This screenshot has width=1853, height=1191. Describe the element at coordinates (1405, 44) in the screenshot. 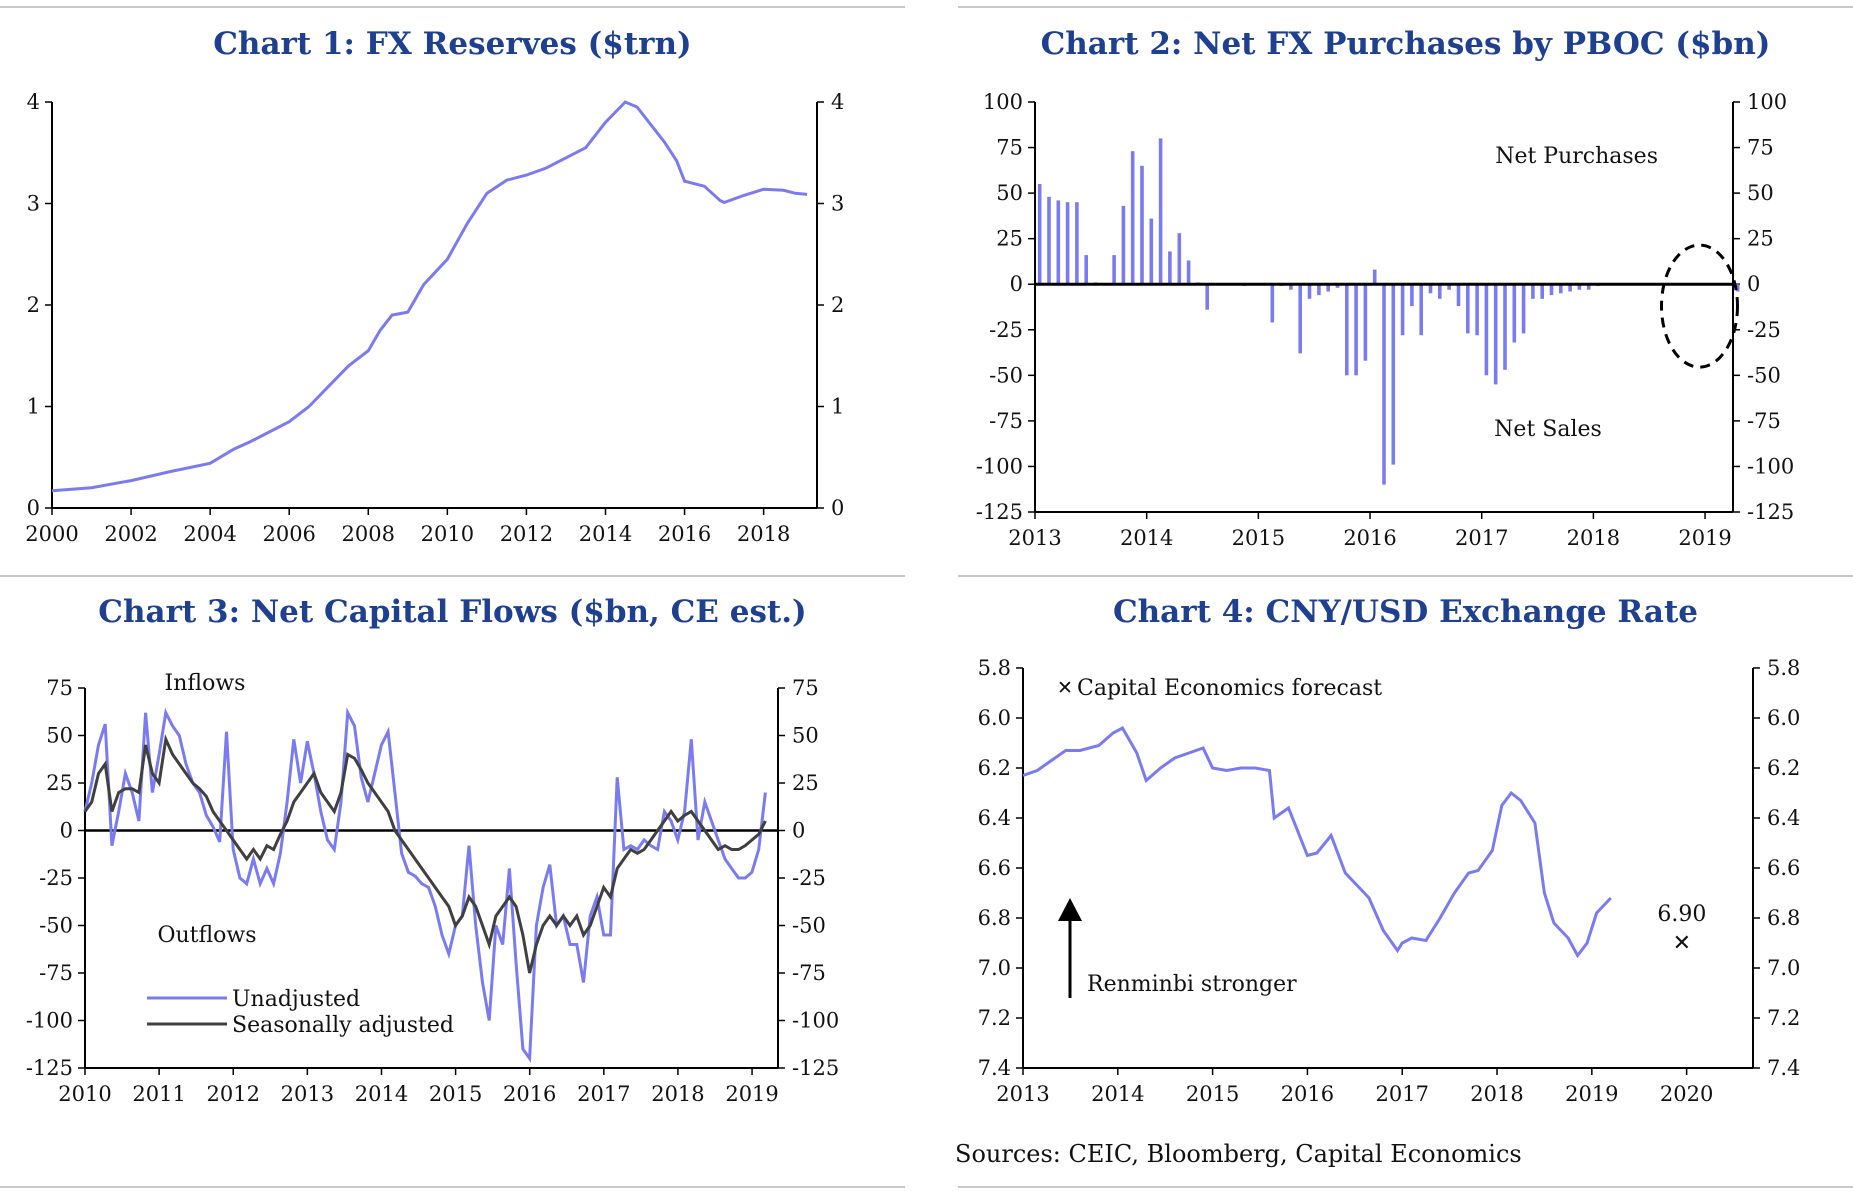

I see `chart2-title: Chart 2: Net FX Purchases by PBOC ($bn)` at that location.